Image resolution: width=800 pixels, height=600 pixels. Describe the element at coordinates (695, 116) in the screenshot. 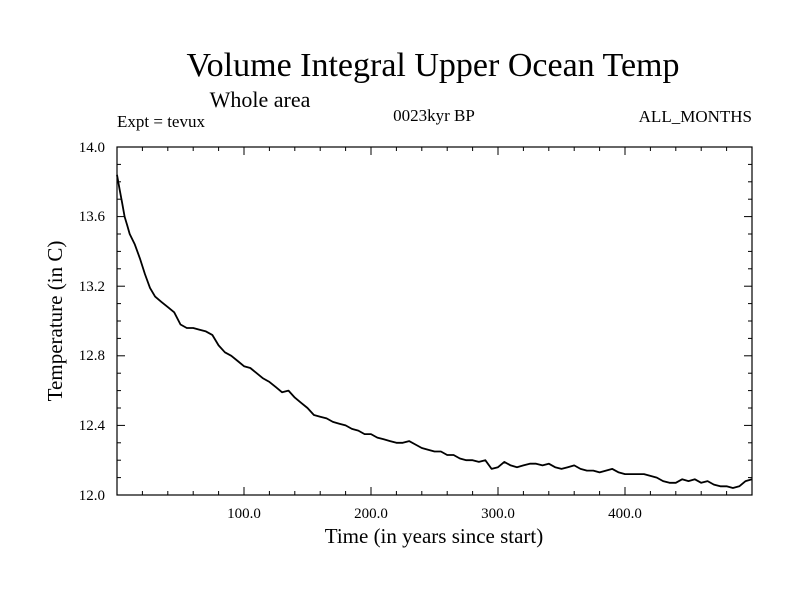

I see `months-label: ALL_MONTHS` at that location.